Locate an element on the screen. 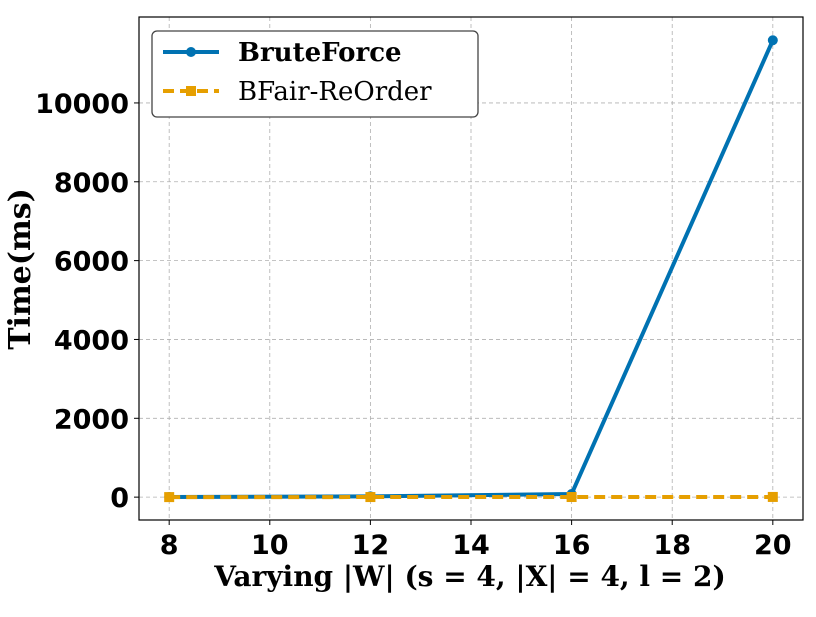 This screenshot has width=816, height=617. x-axis-label: Varying |W| (s = 4, |X| = 4, l = 2) is located at coordinates (469, 576).